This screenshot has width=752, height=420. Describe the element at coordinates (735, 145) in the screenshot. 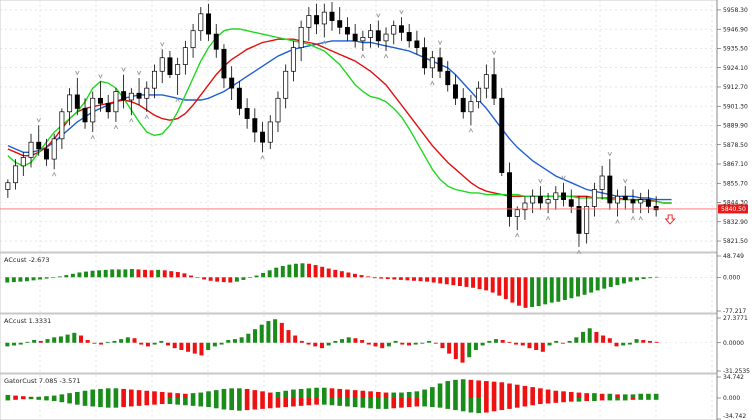

I see `price-tick-label: 5878.50` at that location.